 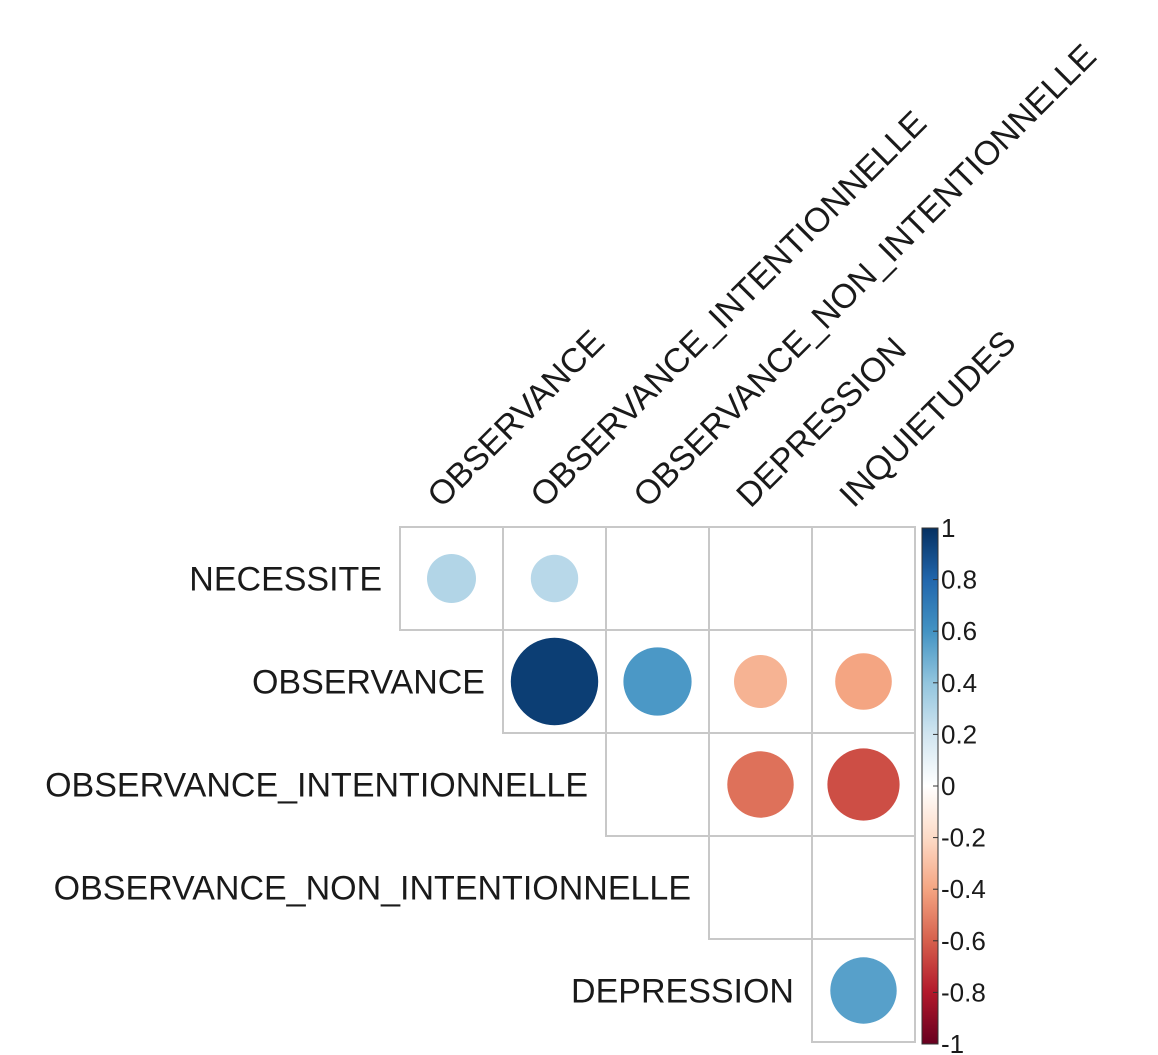 I want to click on color-legend: 1 0.8 0.6 0.4 0.2 0 -0.2 -0.4 -0.6 -0.8 -1, so click(x=953, y=784).